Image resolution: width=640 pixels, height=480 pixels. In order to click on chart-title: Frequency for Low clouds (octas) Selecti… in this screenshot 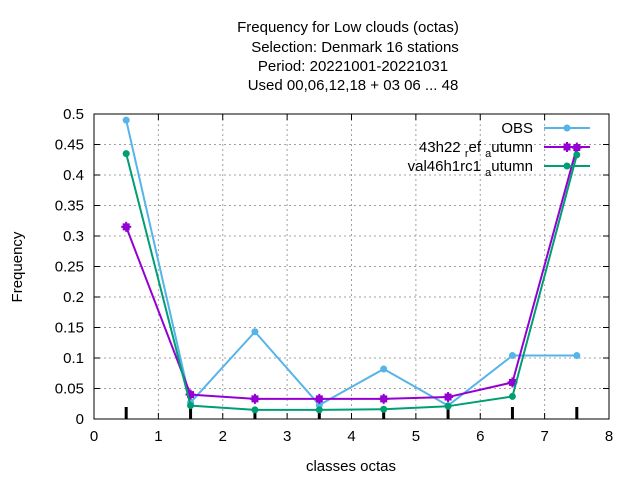, I will do `click(348, 56)`.